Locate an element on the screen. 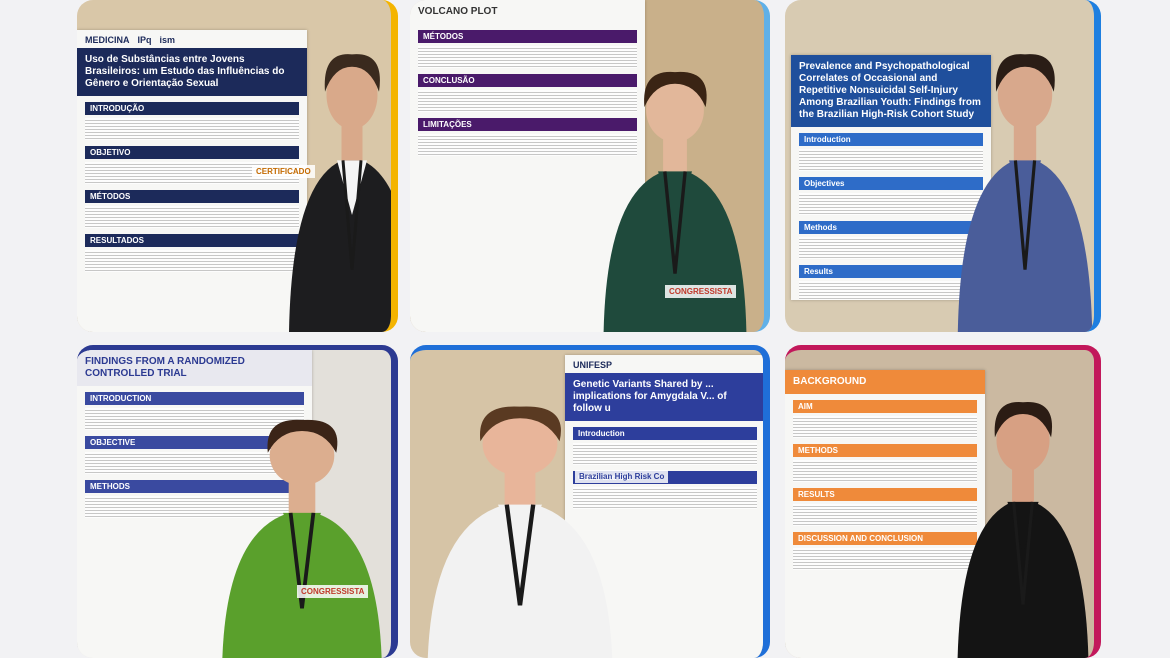 This screenshot has height=658, width=1170. poster-logo: MEDICINA is located at coordinates (107, 40).